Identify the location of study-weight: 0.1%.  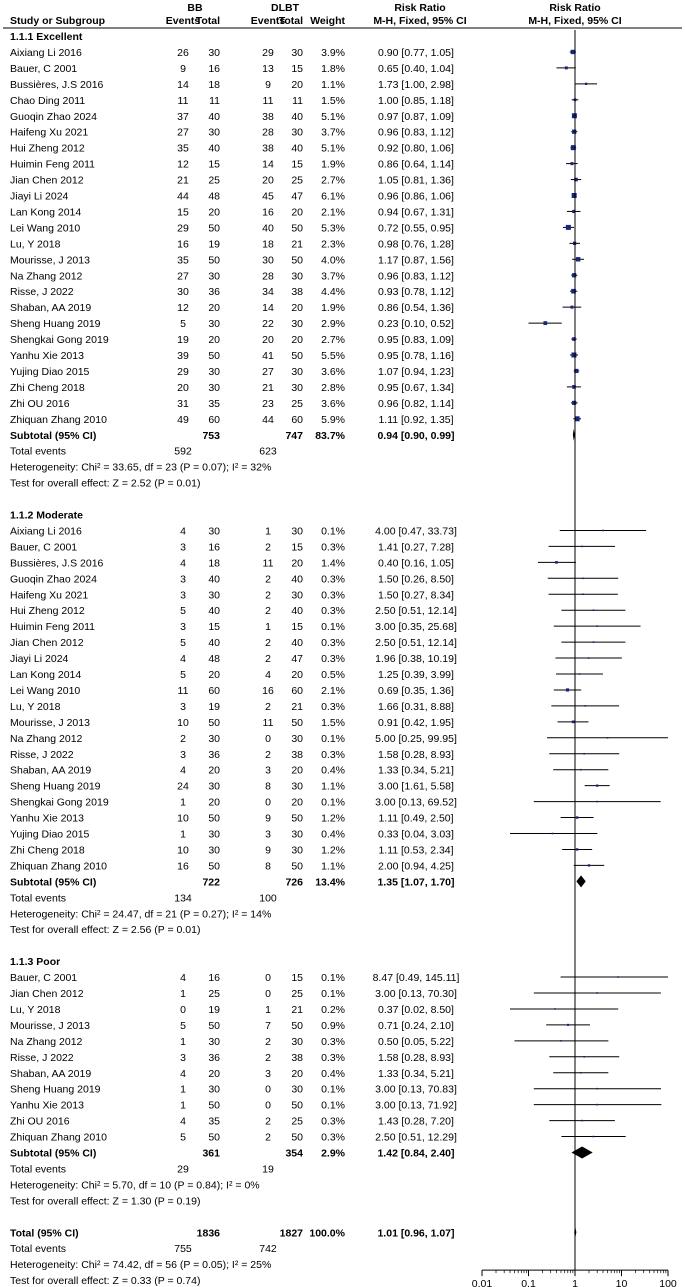
(333, 978).